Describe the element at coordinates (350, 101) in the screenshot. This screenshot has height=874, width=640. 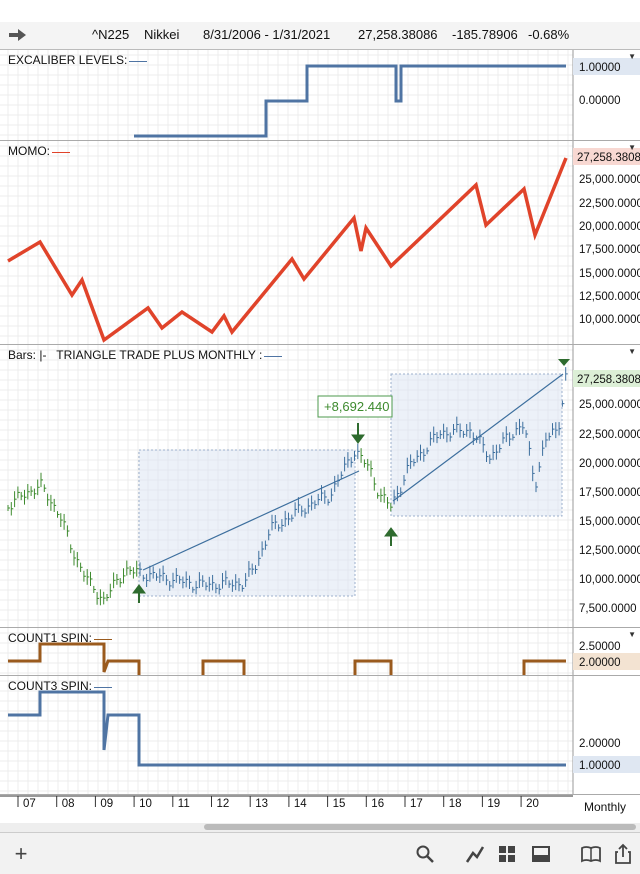
I see `excaliber-line` at that location.